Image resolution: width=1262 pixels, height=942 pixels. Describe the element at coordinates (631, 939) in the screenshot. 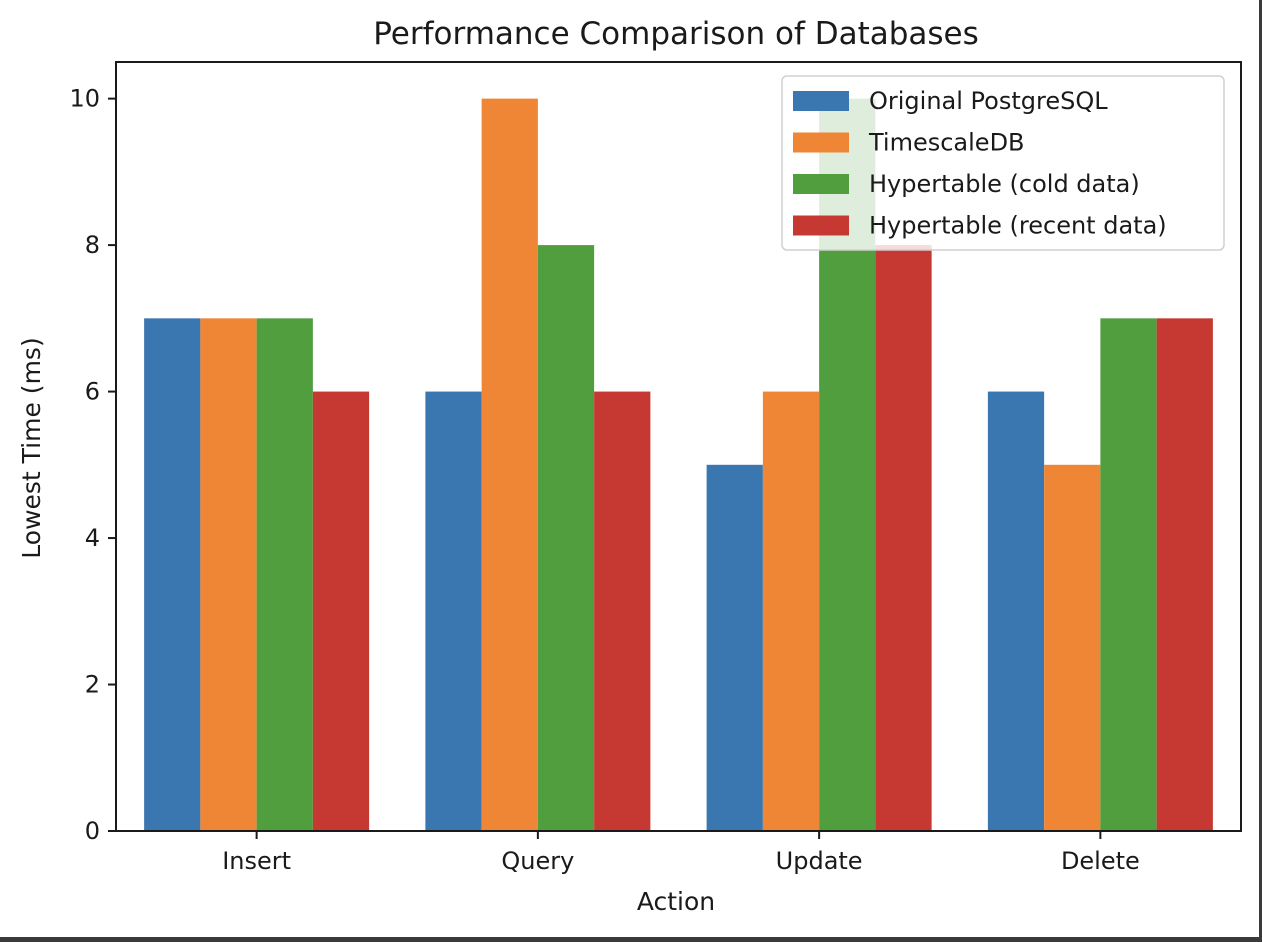

I see `window-bottom-border` at that location.